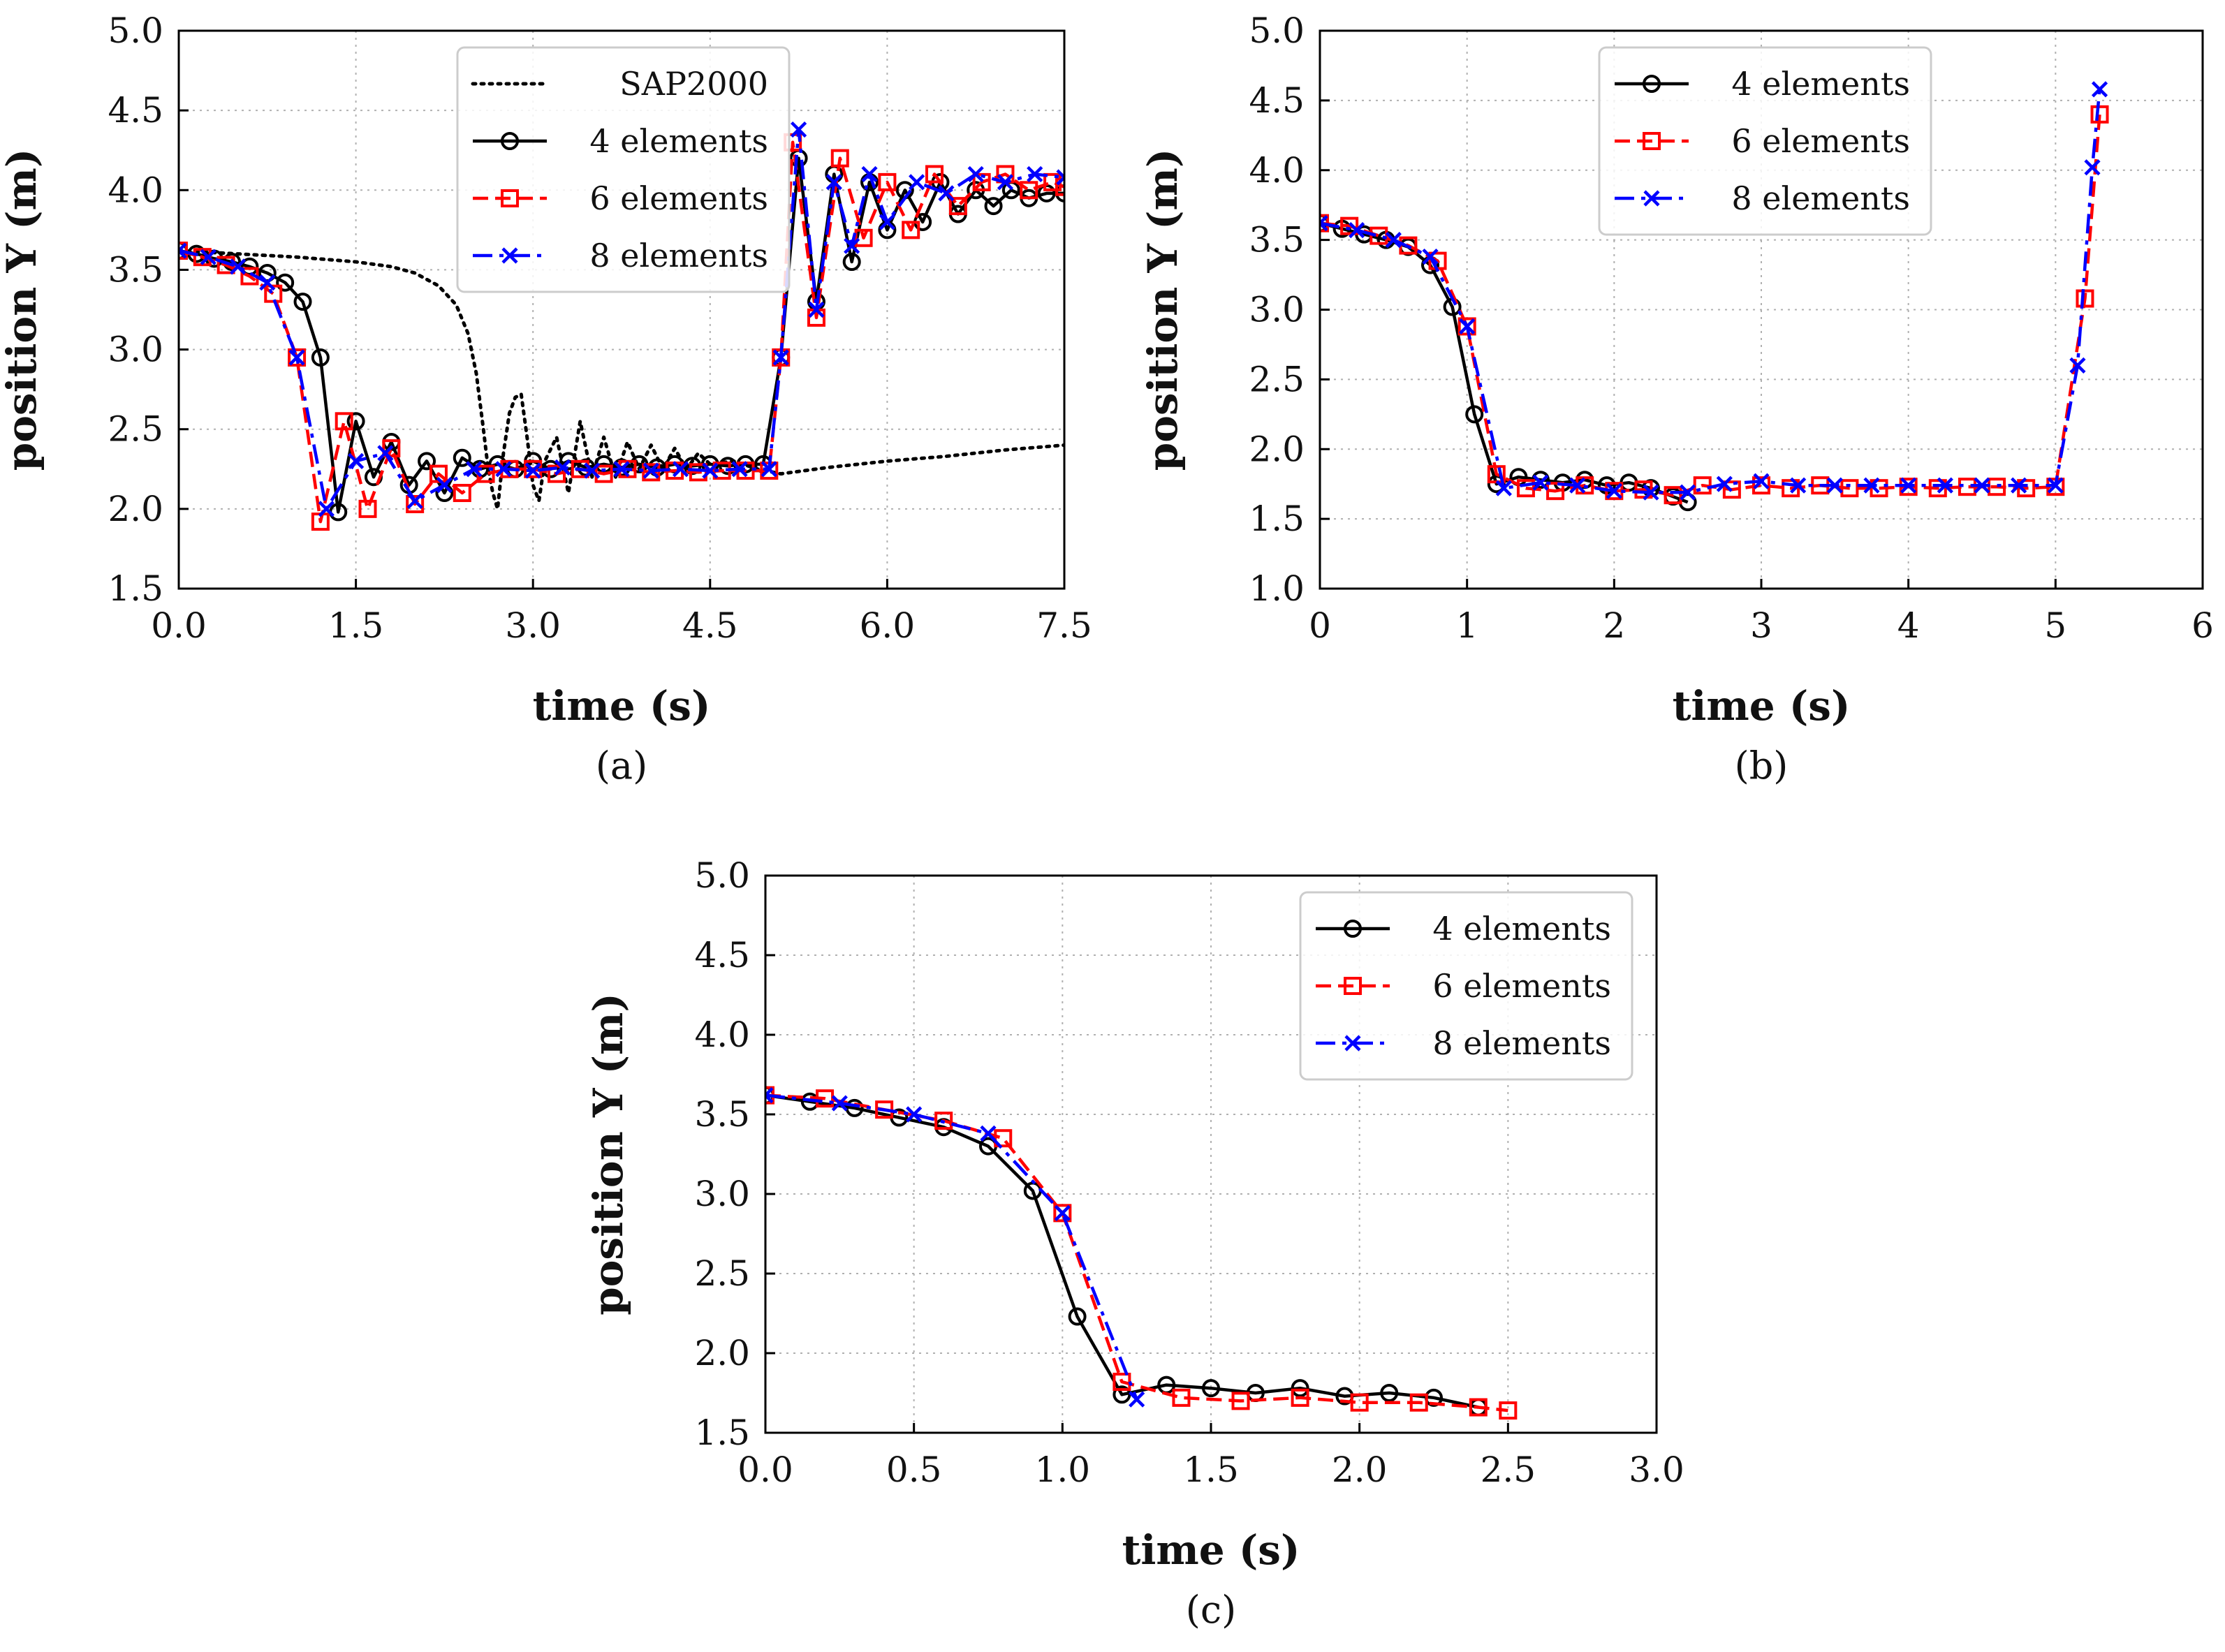  Describe the element at coordinates (608, 1154) in the screenshot. I see `y-axis-label: position Y (m)` at that location.